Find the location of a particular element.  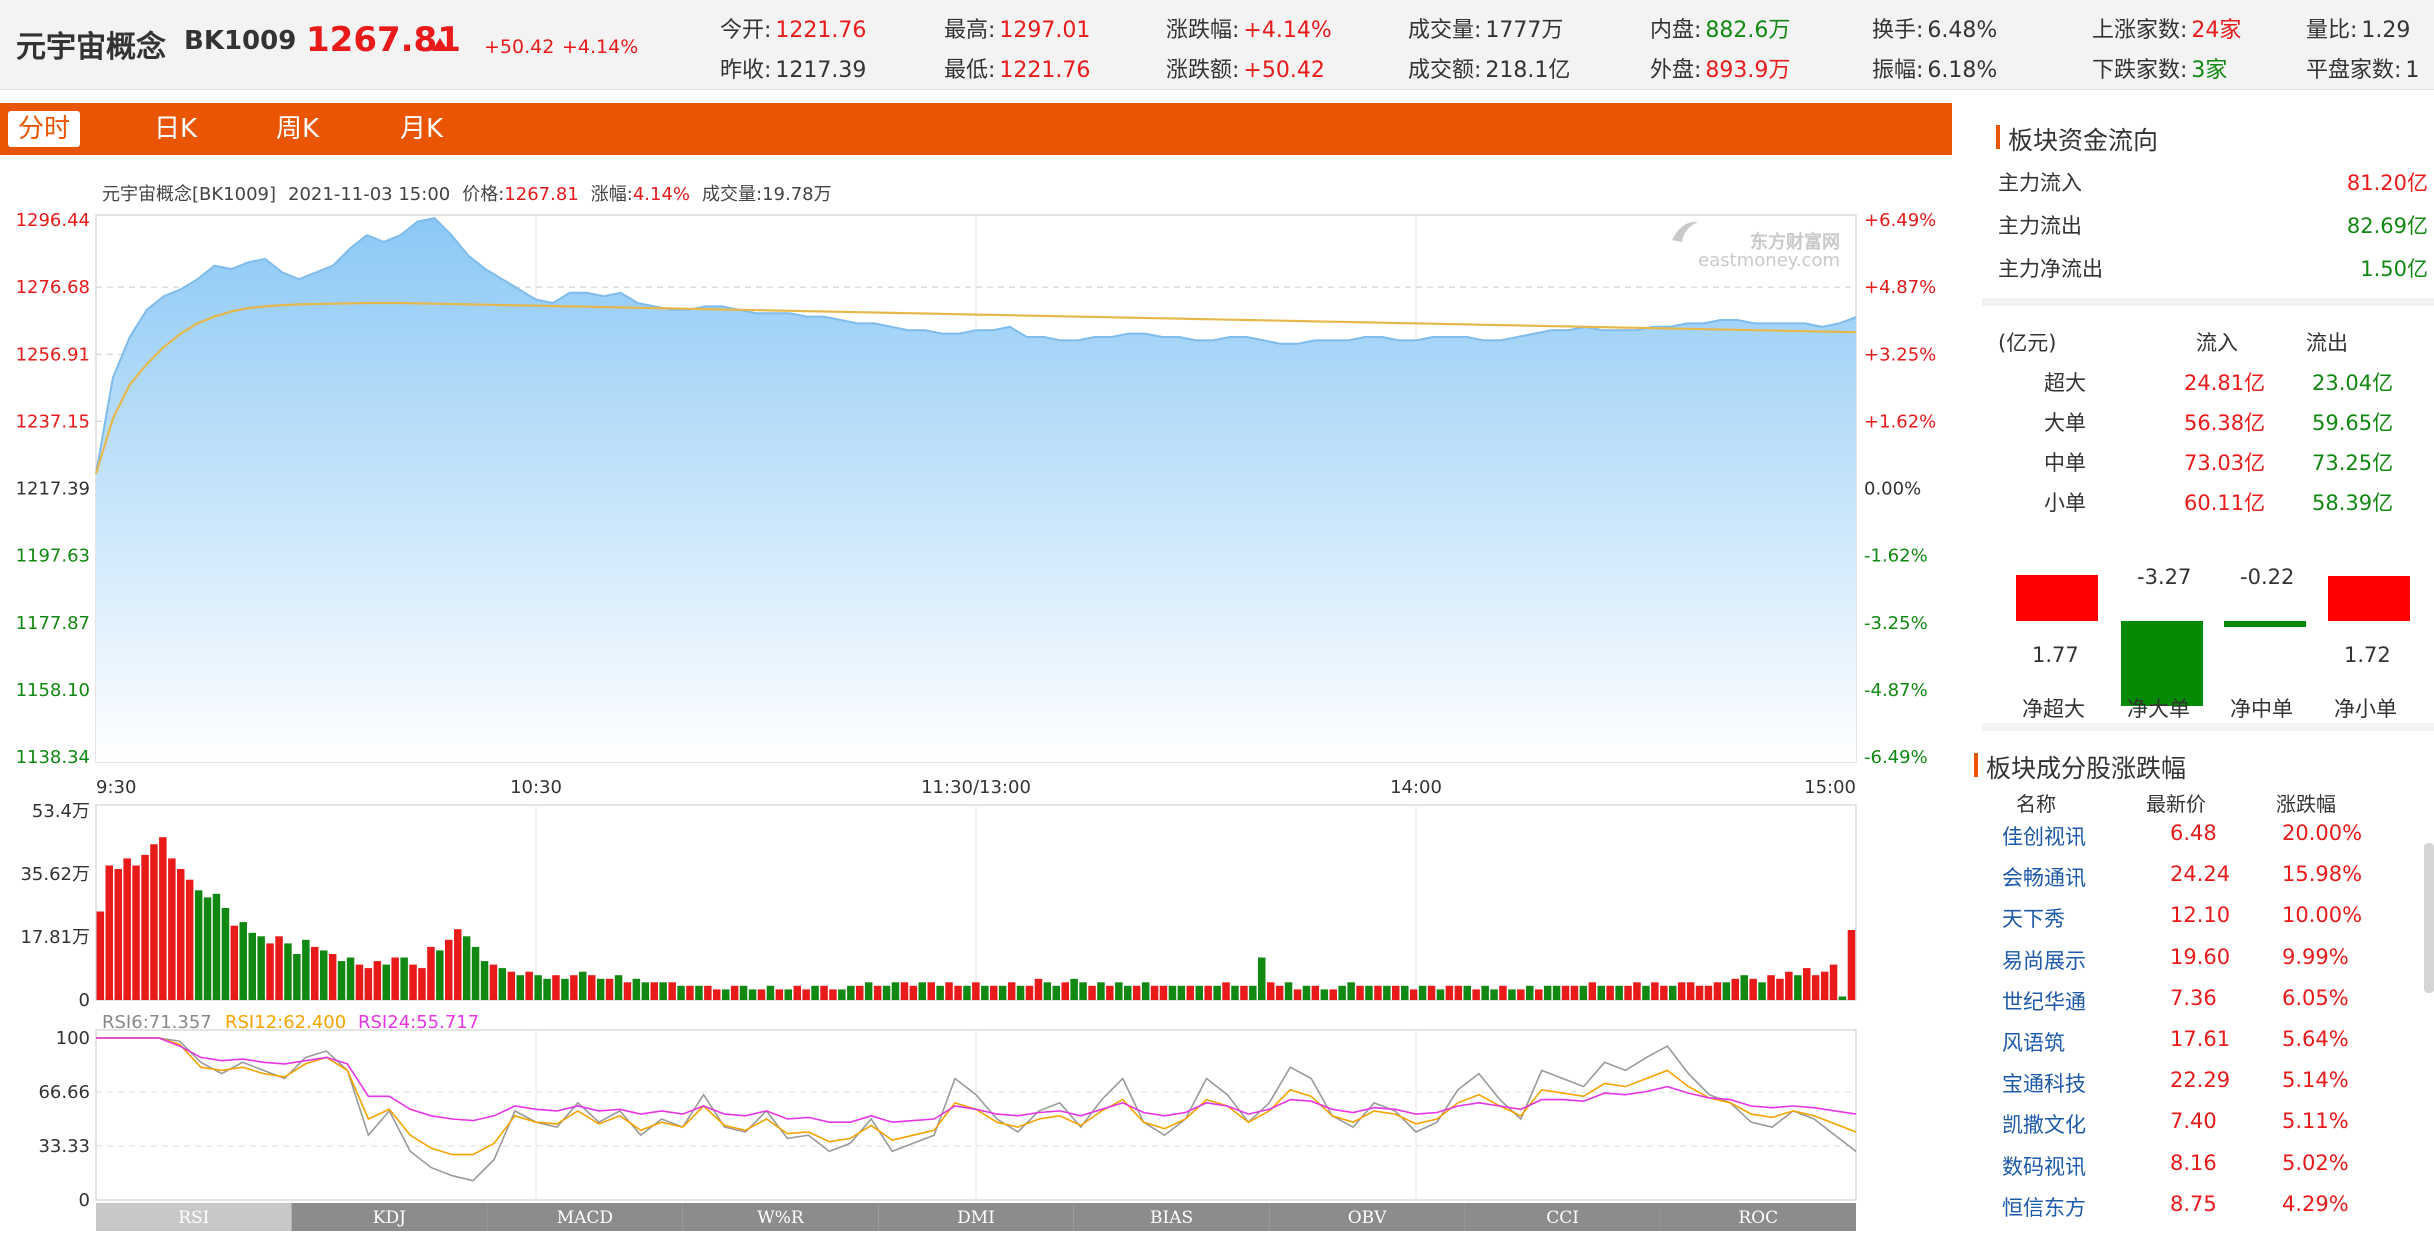

tab-daily-k: 日K is located at coordinates (176, 129).